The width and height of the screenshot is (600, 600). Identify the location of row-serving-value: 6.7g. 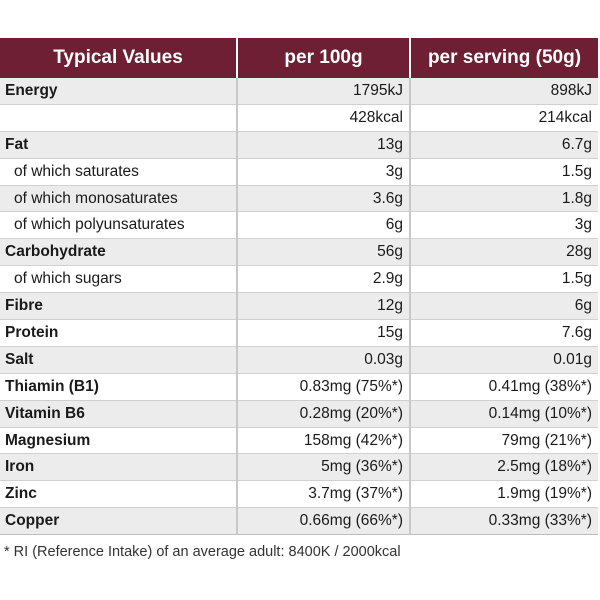
(504, 145).